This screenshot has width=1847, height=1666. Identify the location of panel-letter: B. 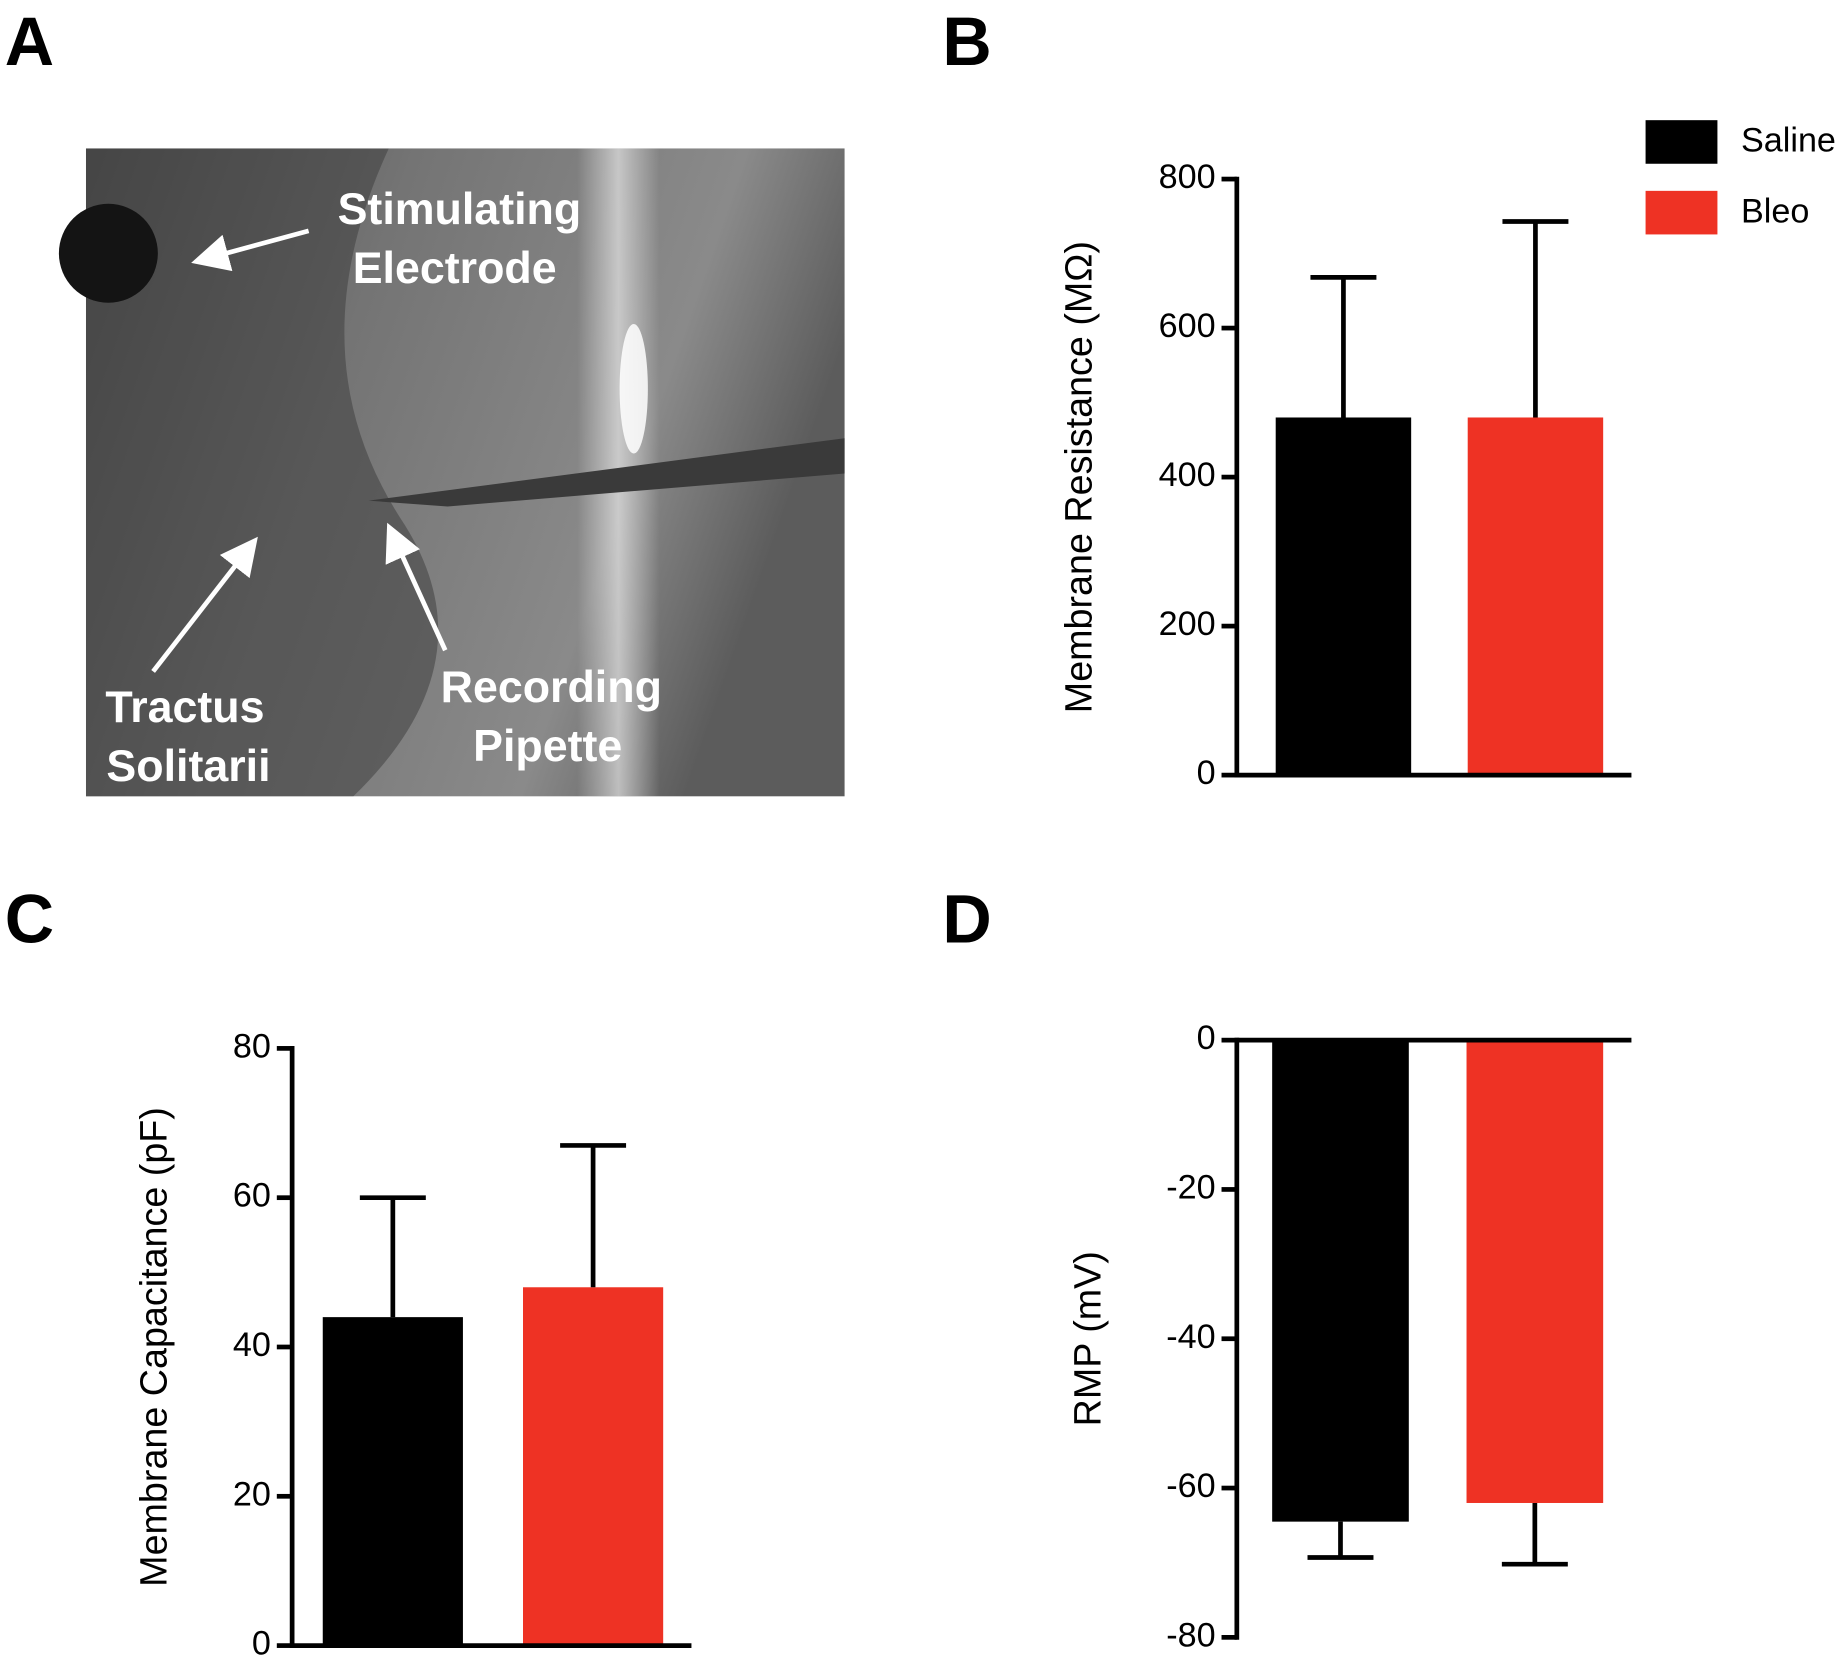
(966, 42).